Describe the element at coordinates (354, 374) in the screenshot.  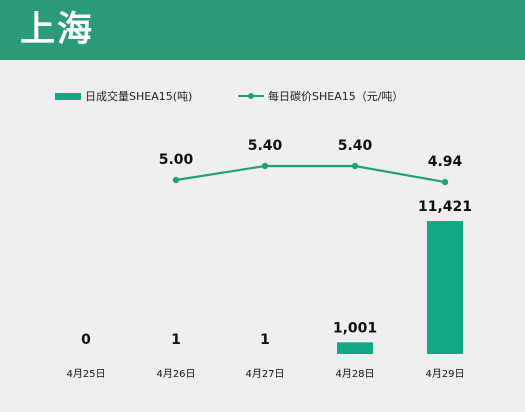
I see `x-tick-label: 4月28日` at that location.